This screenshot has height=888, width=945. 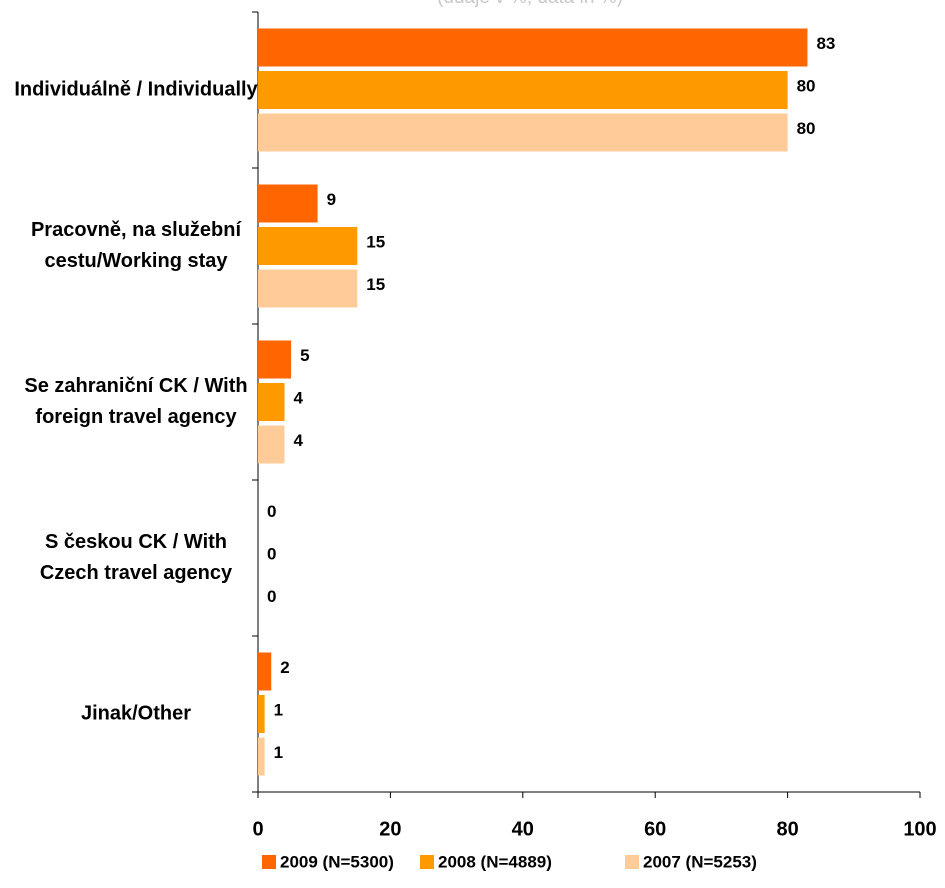 I want to click on x-tick-label: 80, so click(x=787, y=829).